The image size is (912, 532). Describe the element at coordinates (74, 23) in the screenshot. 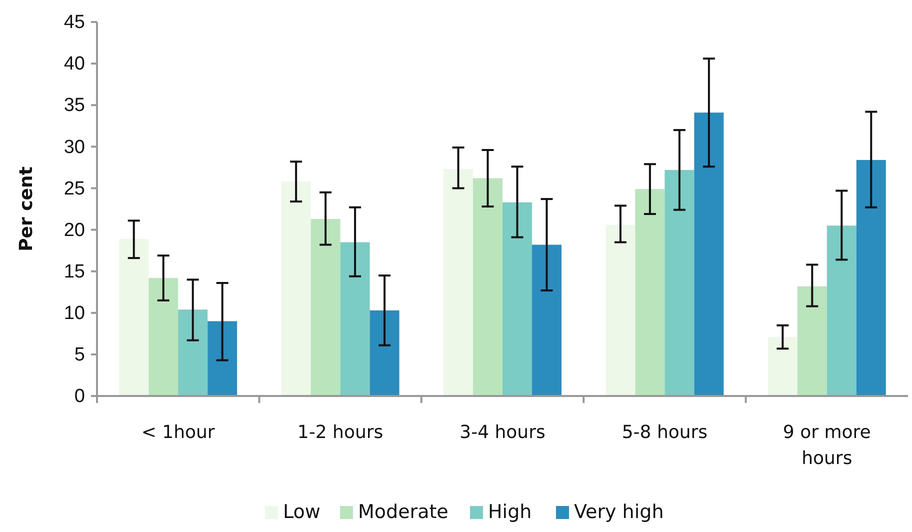

I see `y-tick-label: 45` at that location.